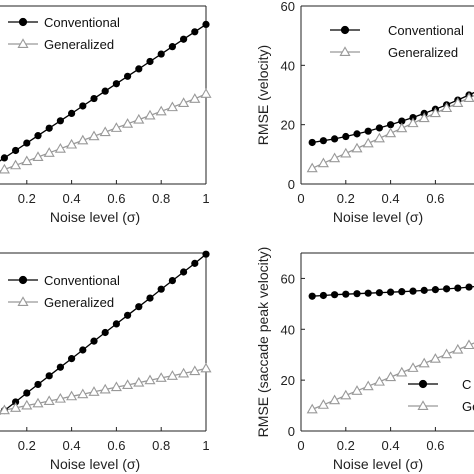  Describe the element at coordinates (79, 44) in the screenshot. I see `panel1-legend-label-2: Generalized` at that location.